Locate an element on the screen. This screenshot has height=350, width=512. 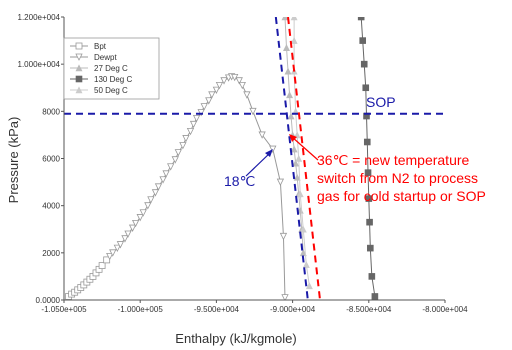
y-axis-label: Pressure (kPa) is located at coordinates (13, 160).